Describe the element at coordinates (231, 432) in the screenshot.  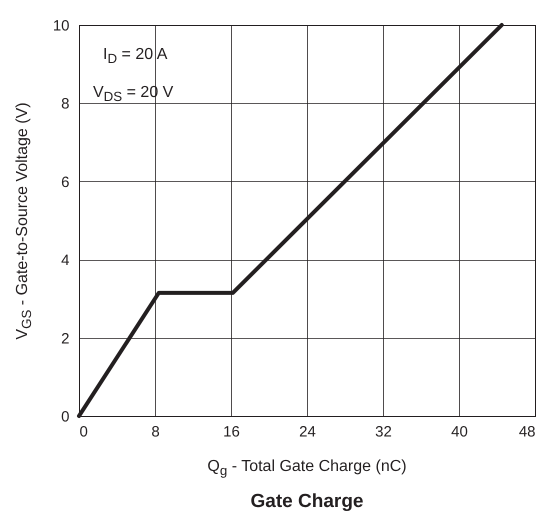
I see `x-tick-label: 16` at that location.